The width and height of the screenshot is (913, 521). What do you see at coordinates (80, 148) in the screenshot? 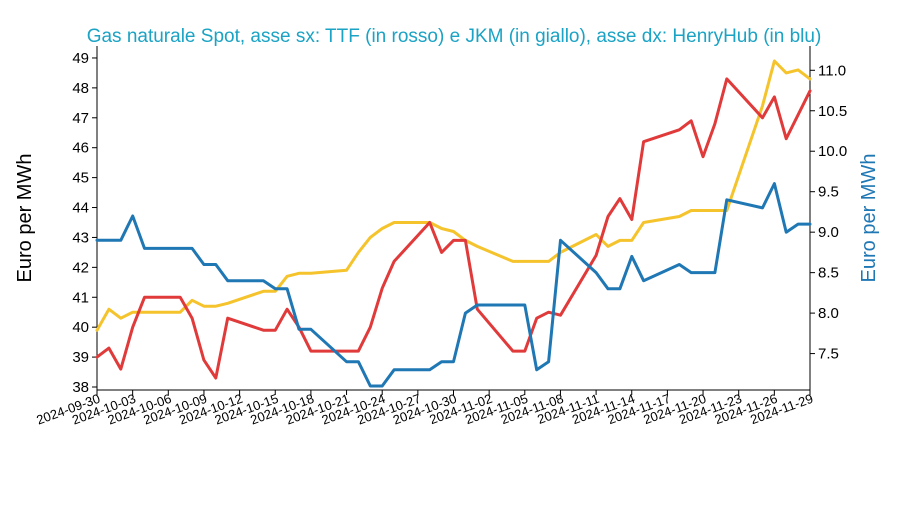
I see `left-tick-label: 46` at bounding box center [80, 148].